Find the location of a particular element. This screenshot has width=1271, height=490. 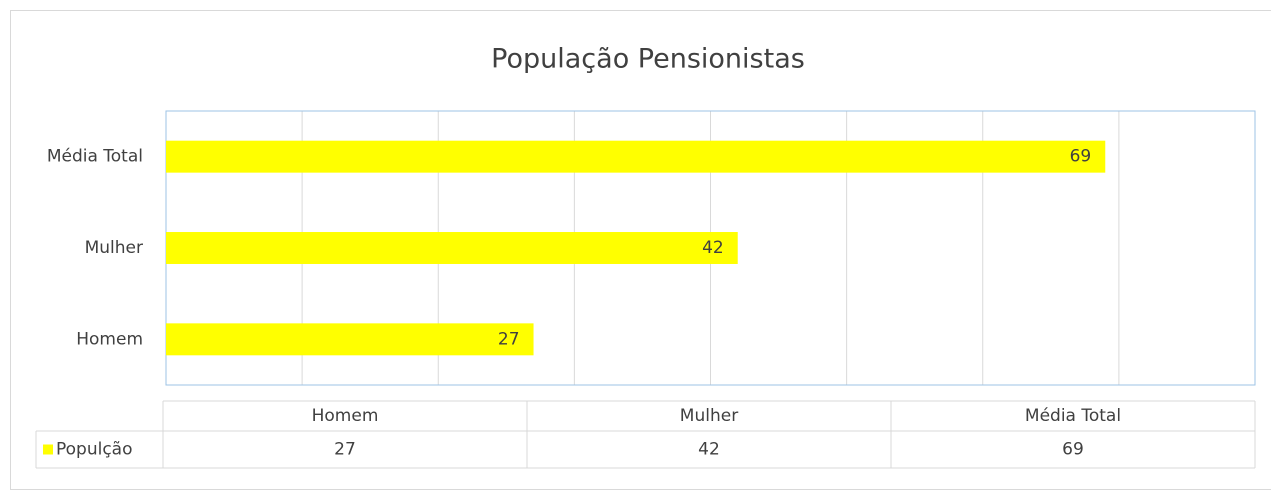

table-header: Média Total is located at coordinates (1073, 416).